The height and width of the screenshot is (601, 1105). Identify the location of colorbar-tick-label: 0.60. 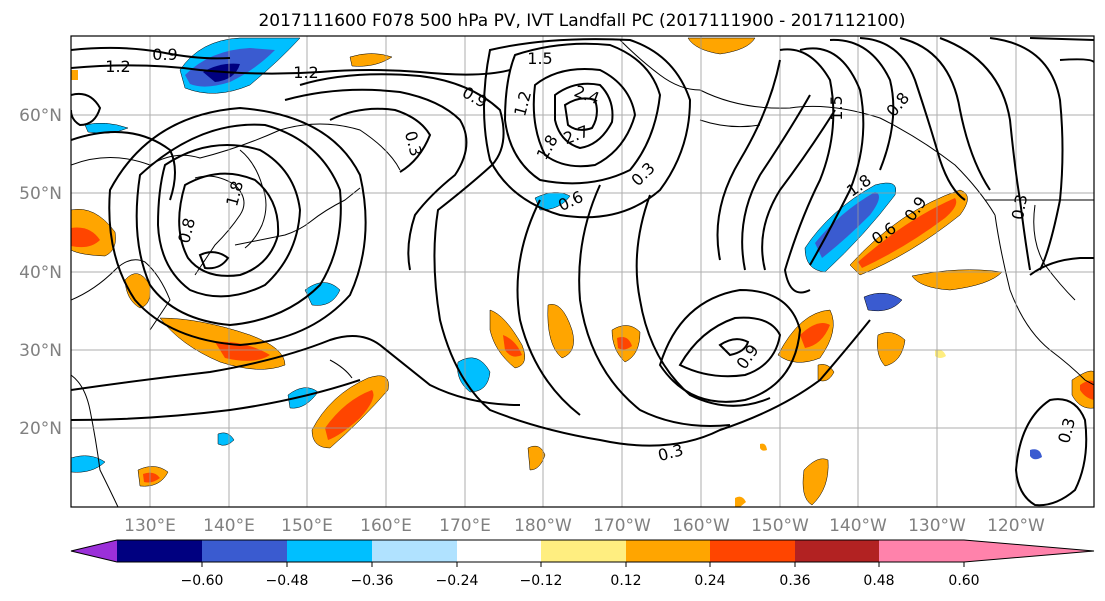
(963, 581).